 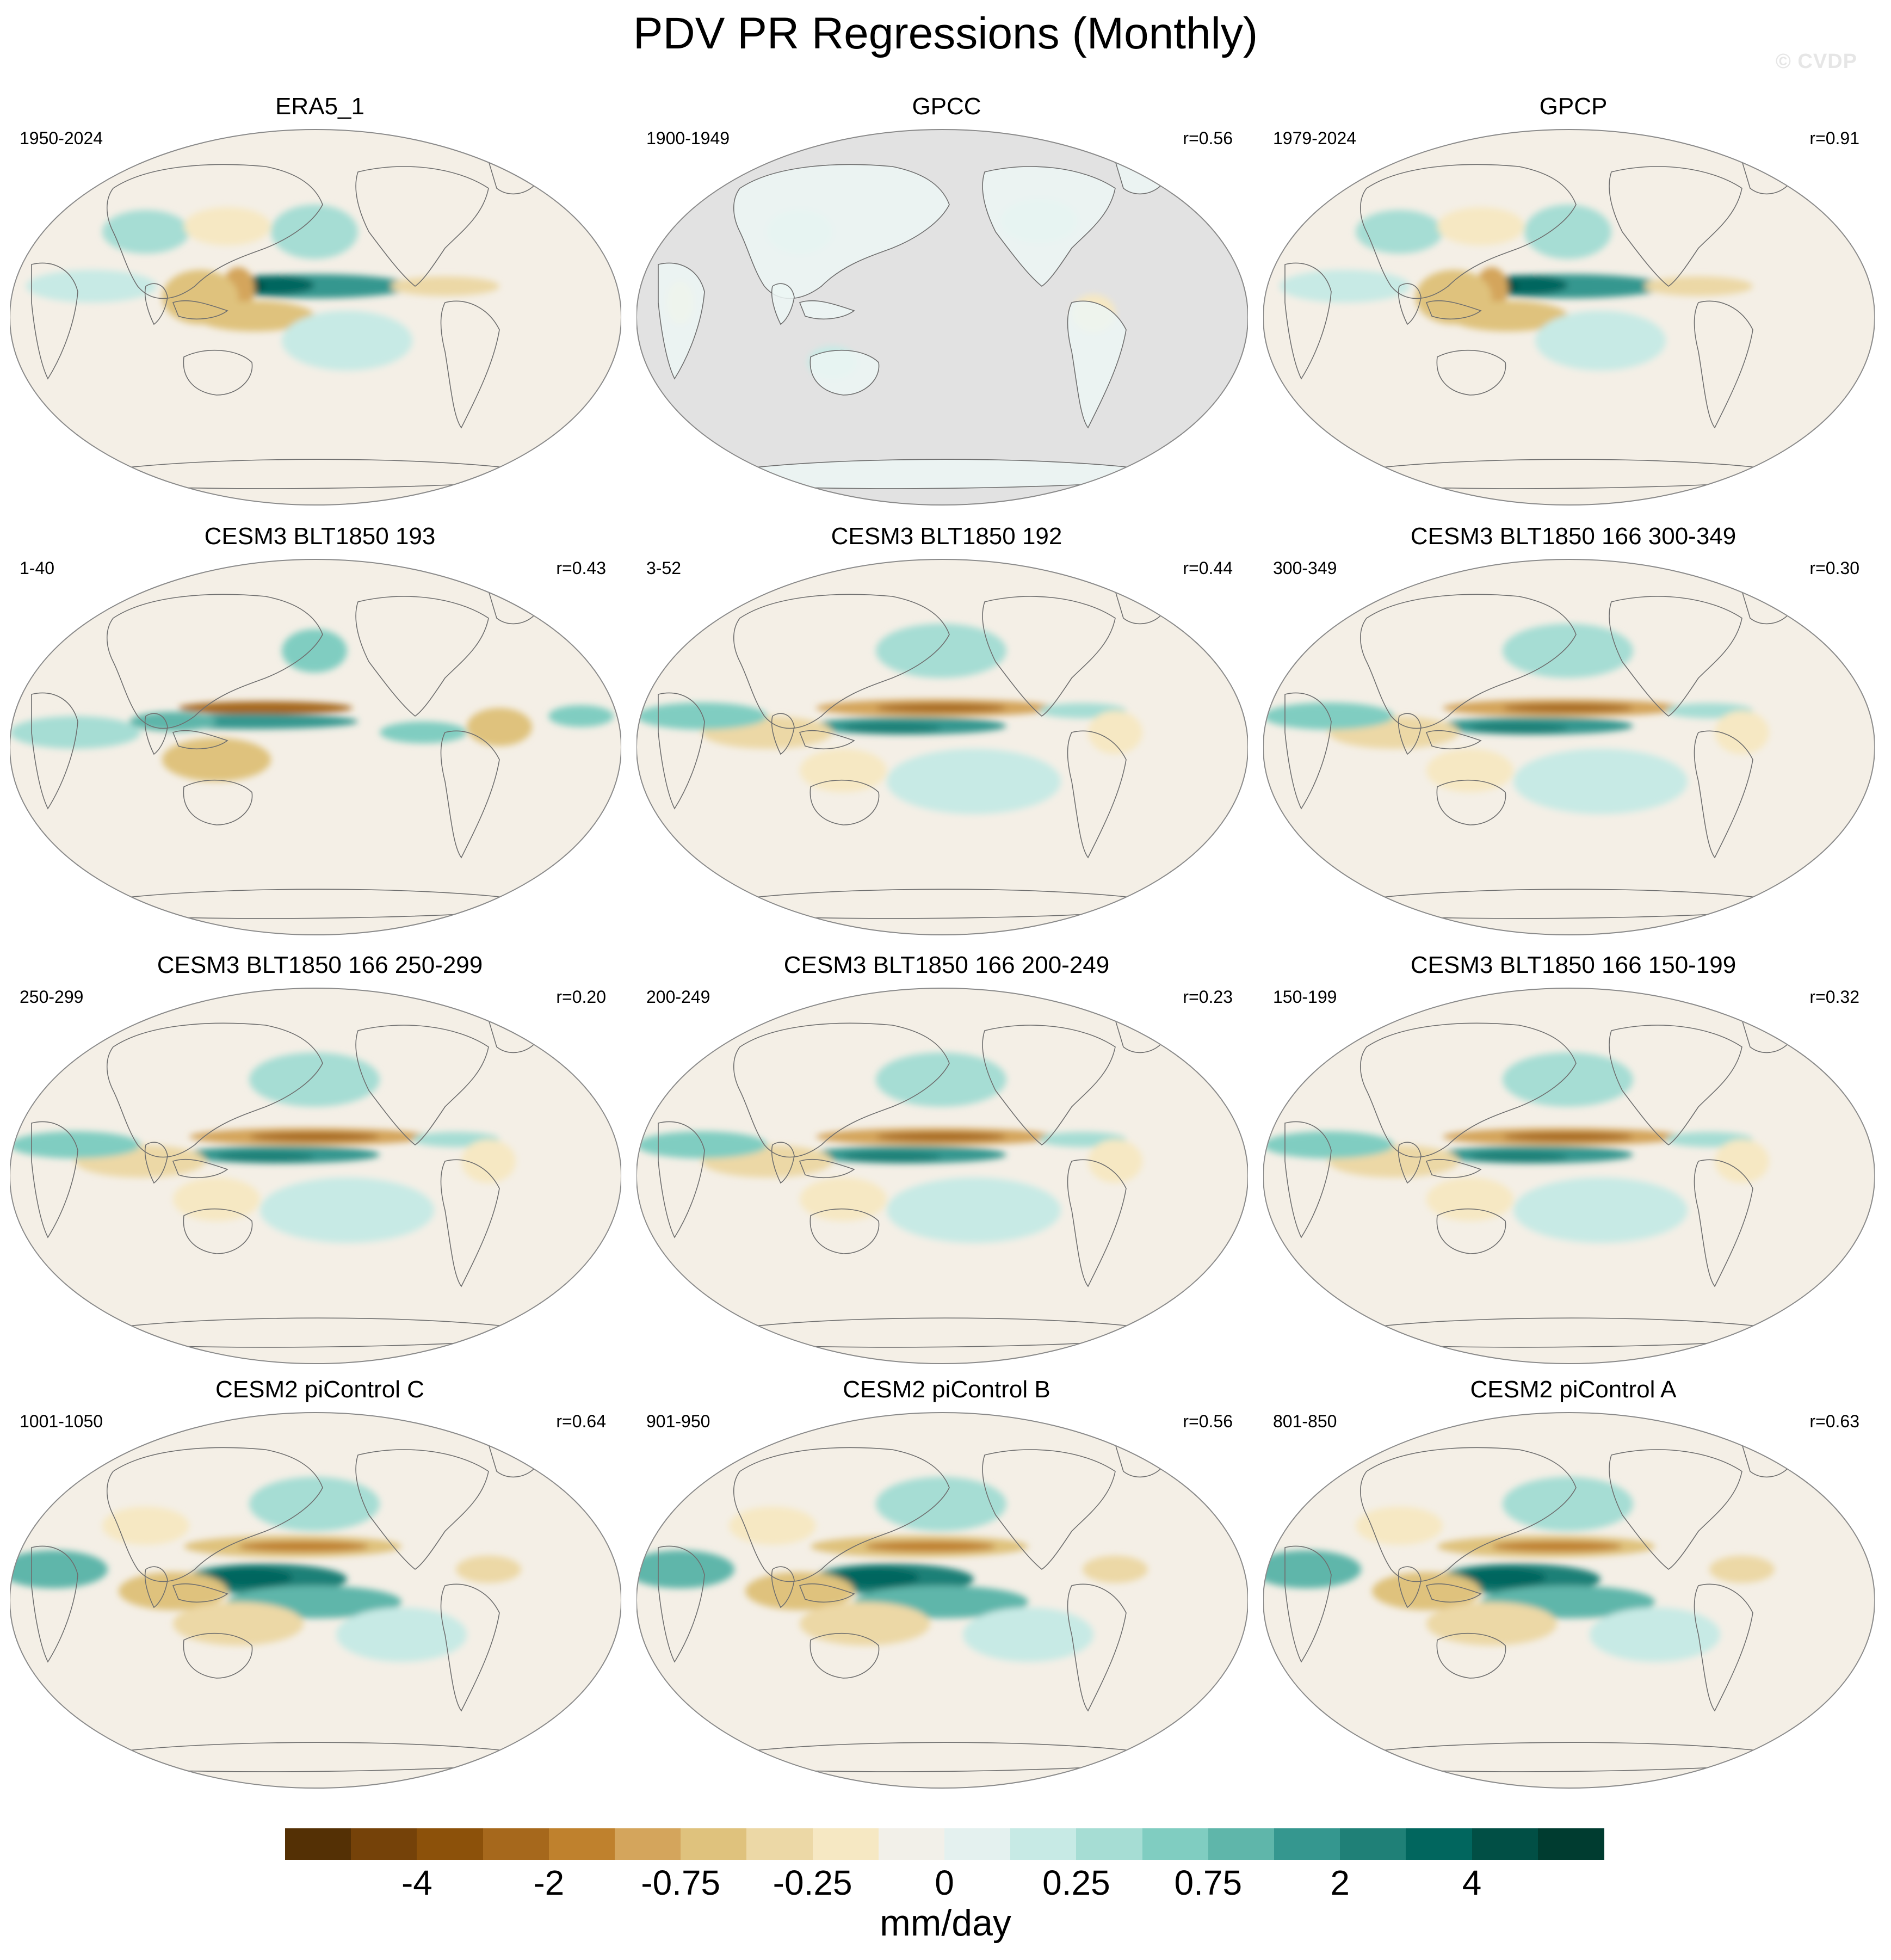 I want to click on colorbar-tick-label: 0.25, so click(x=1076, y=1882).